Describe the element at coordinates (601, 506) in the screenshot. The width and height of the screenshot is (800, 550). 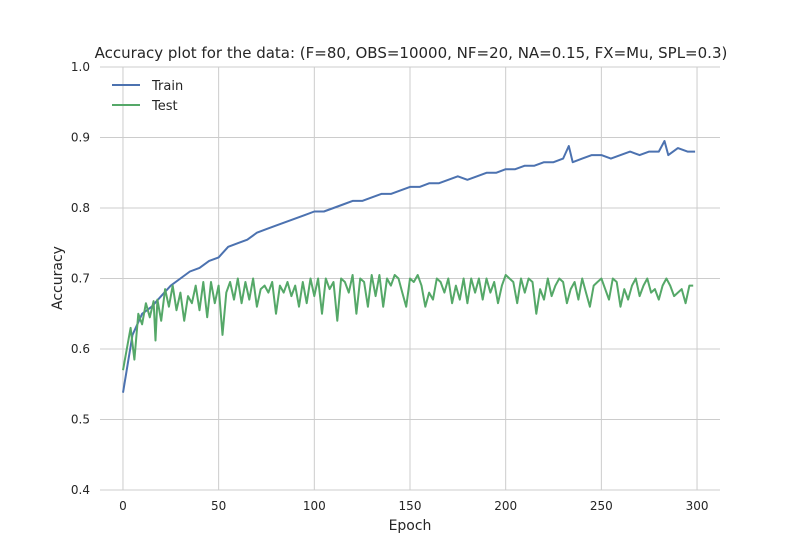
I see `x-tick-label: 250` at that location.